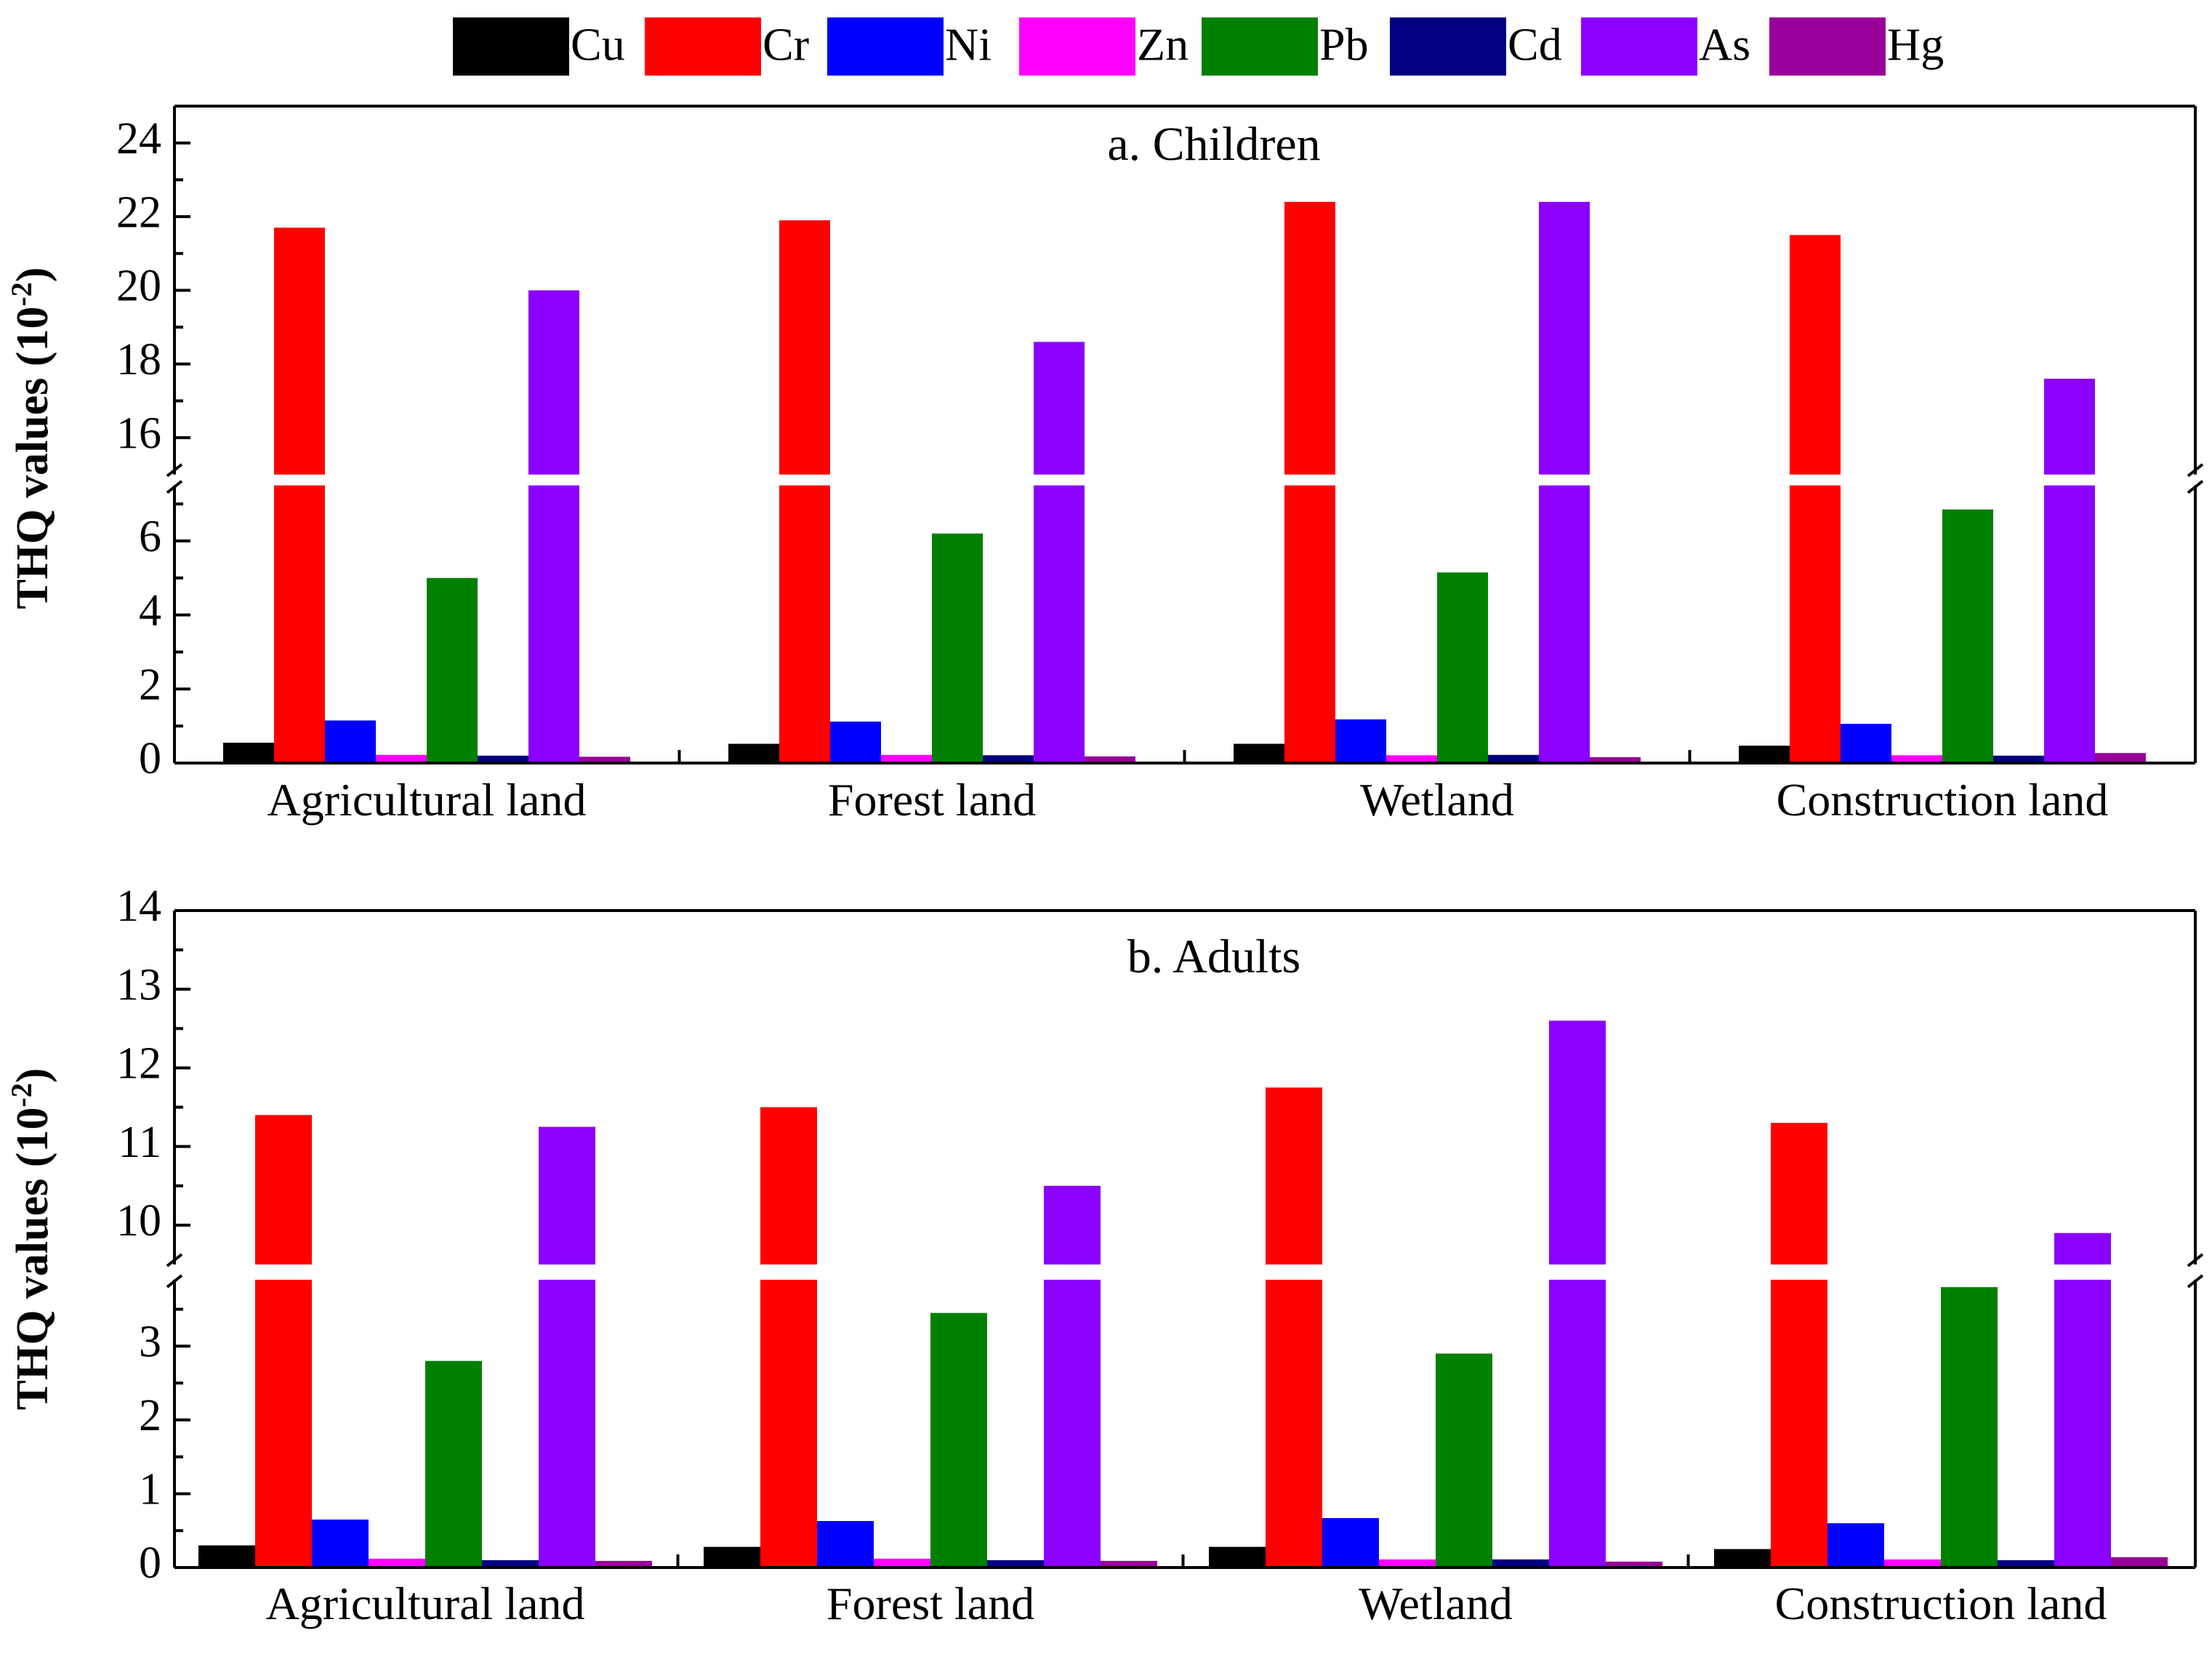  Describe the element at coordinates (1827, 46) in the screenshot. I see `legend-swatch-hg` at that location.